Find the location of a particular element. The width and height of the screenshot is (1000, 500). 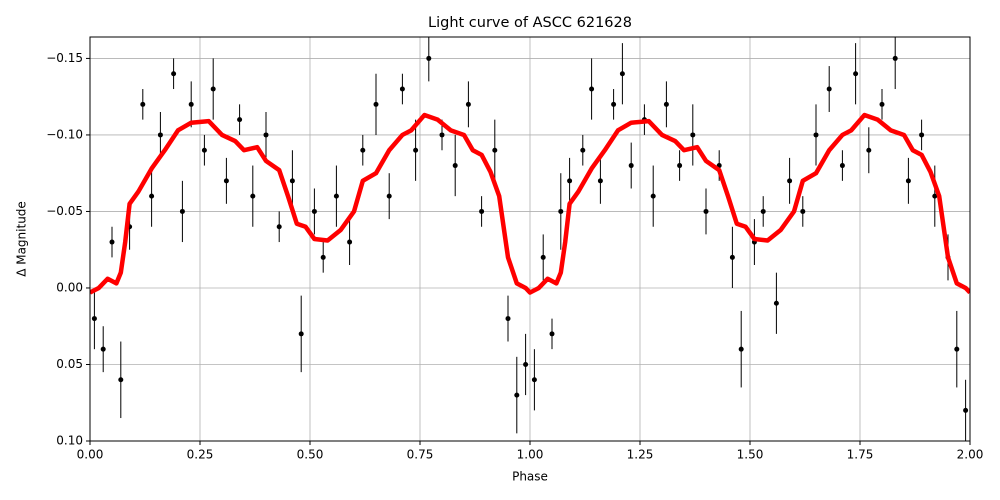

x-tick-label: 0.50 is located at coordinates (310, 455).